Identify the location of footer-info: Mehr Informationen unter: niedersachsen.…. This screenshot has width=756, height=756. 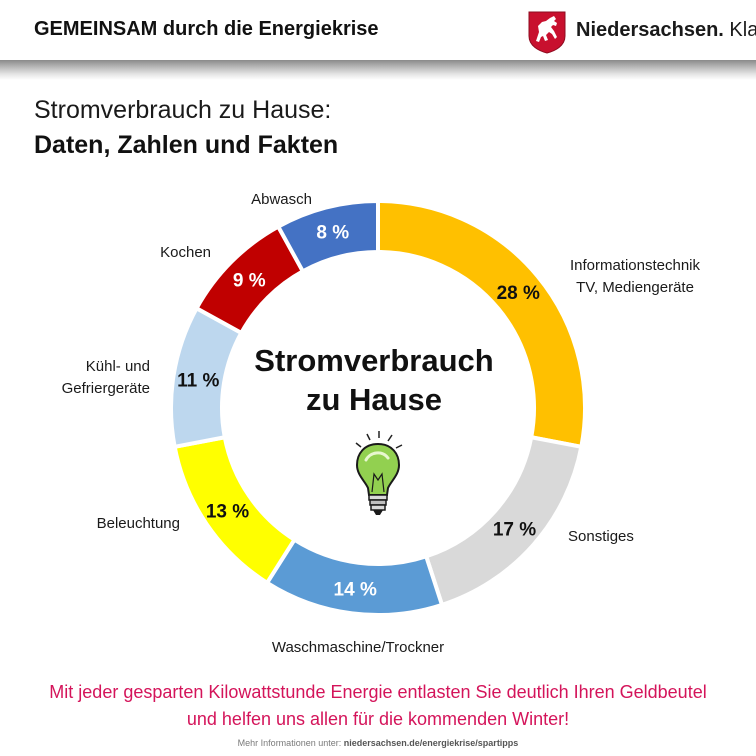
(378, 743).